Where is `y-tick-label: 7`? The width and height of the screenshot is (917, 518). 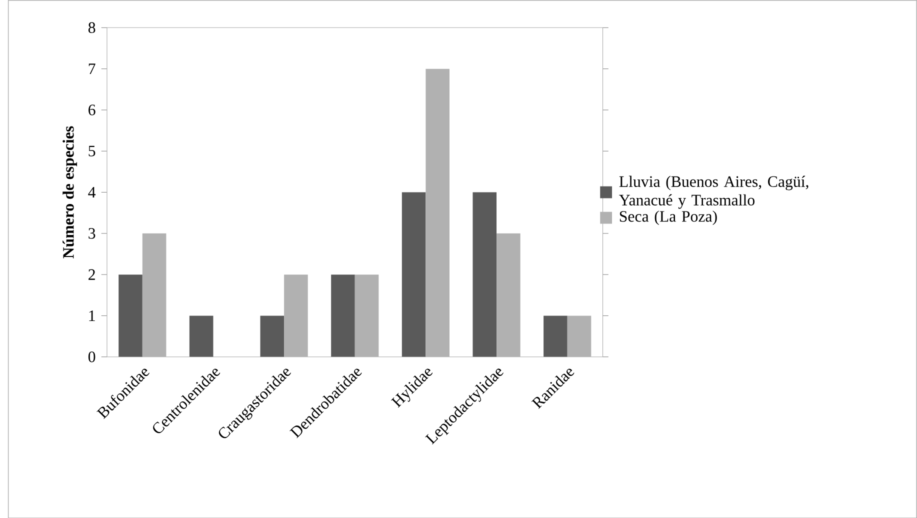 y-tick-label: 7 is located at coordinates (92, 68).